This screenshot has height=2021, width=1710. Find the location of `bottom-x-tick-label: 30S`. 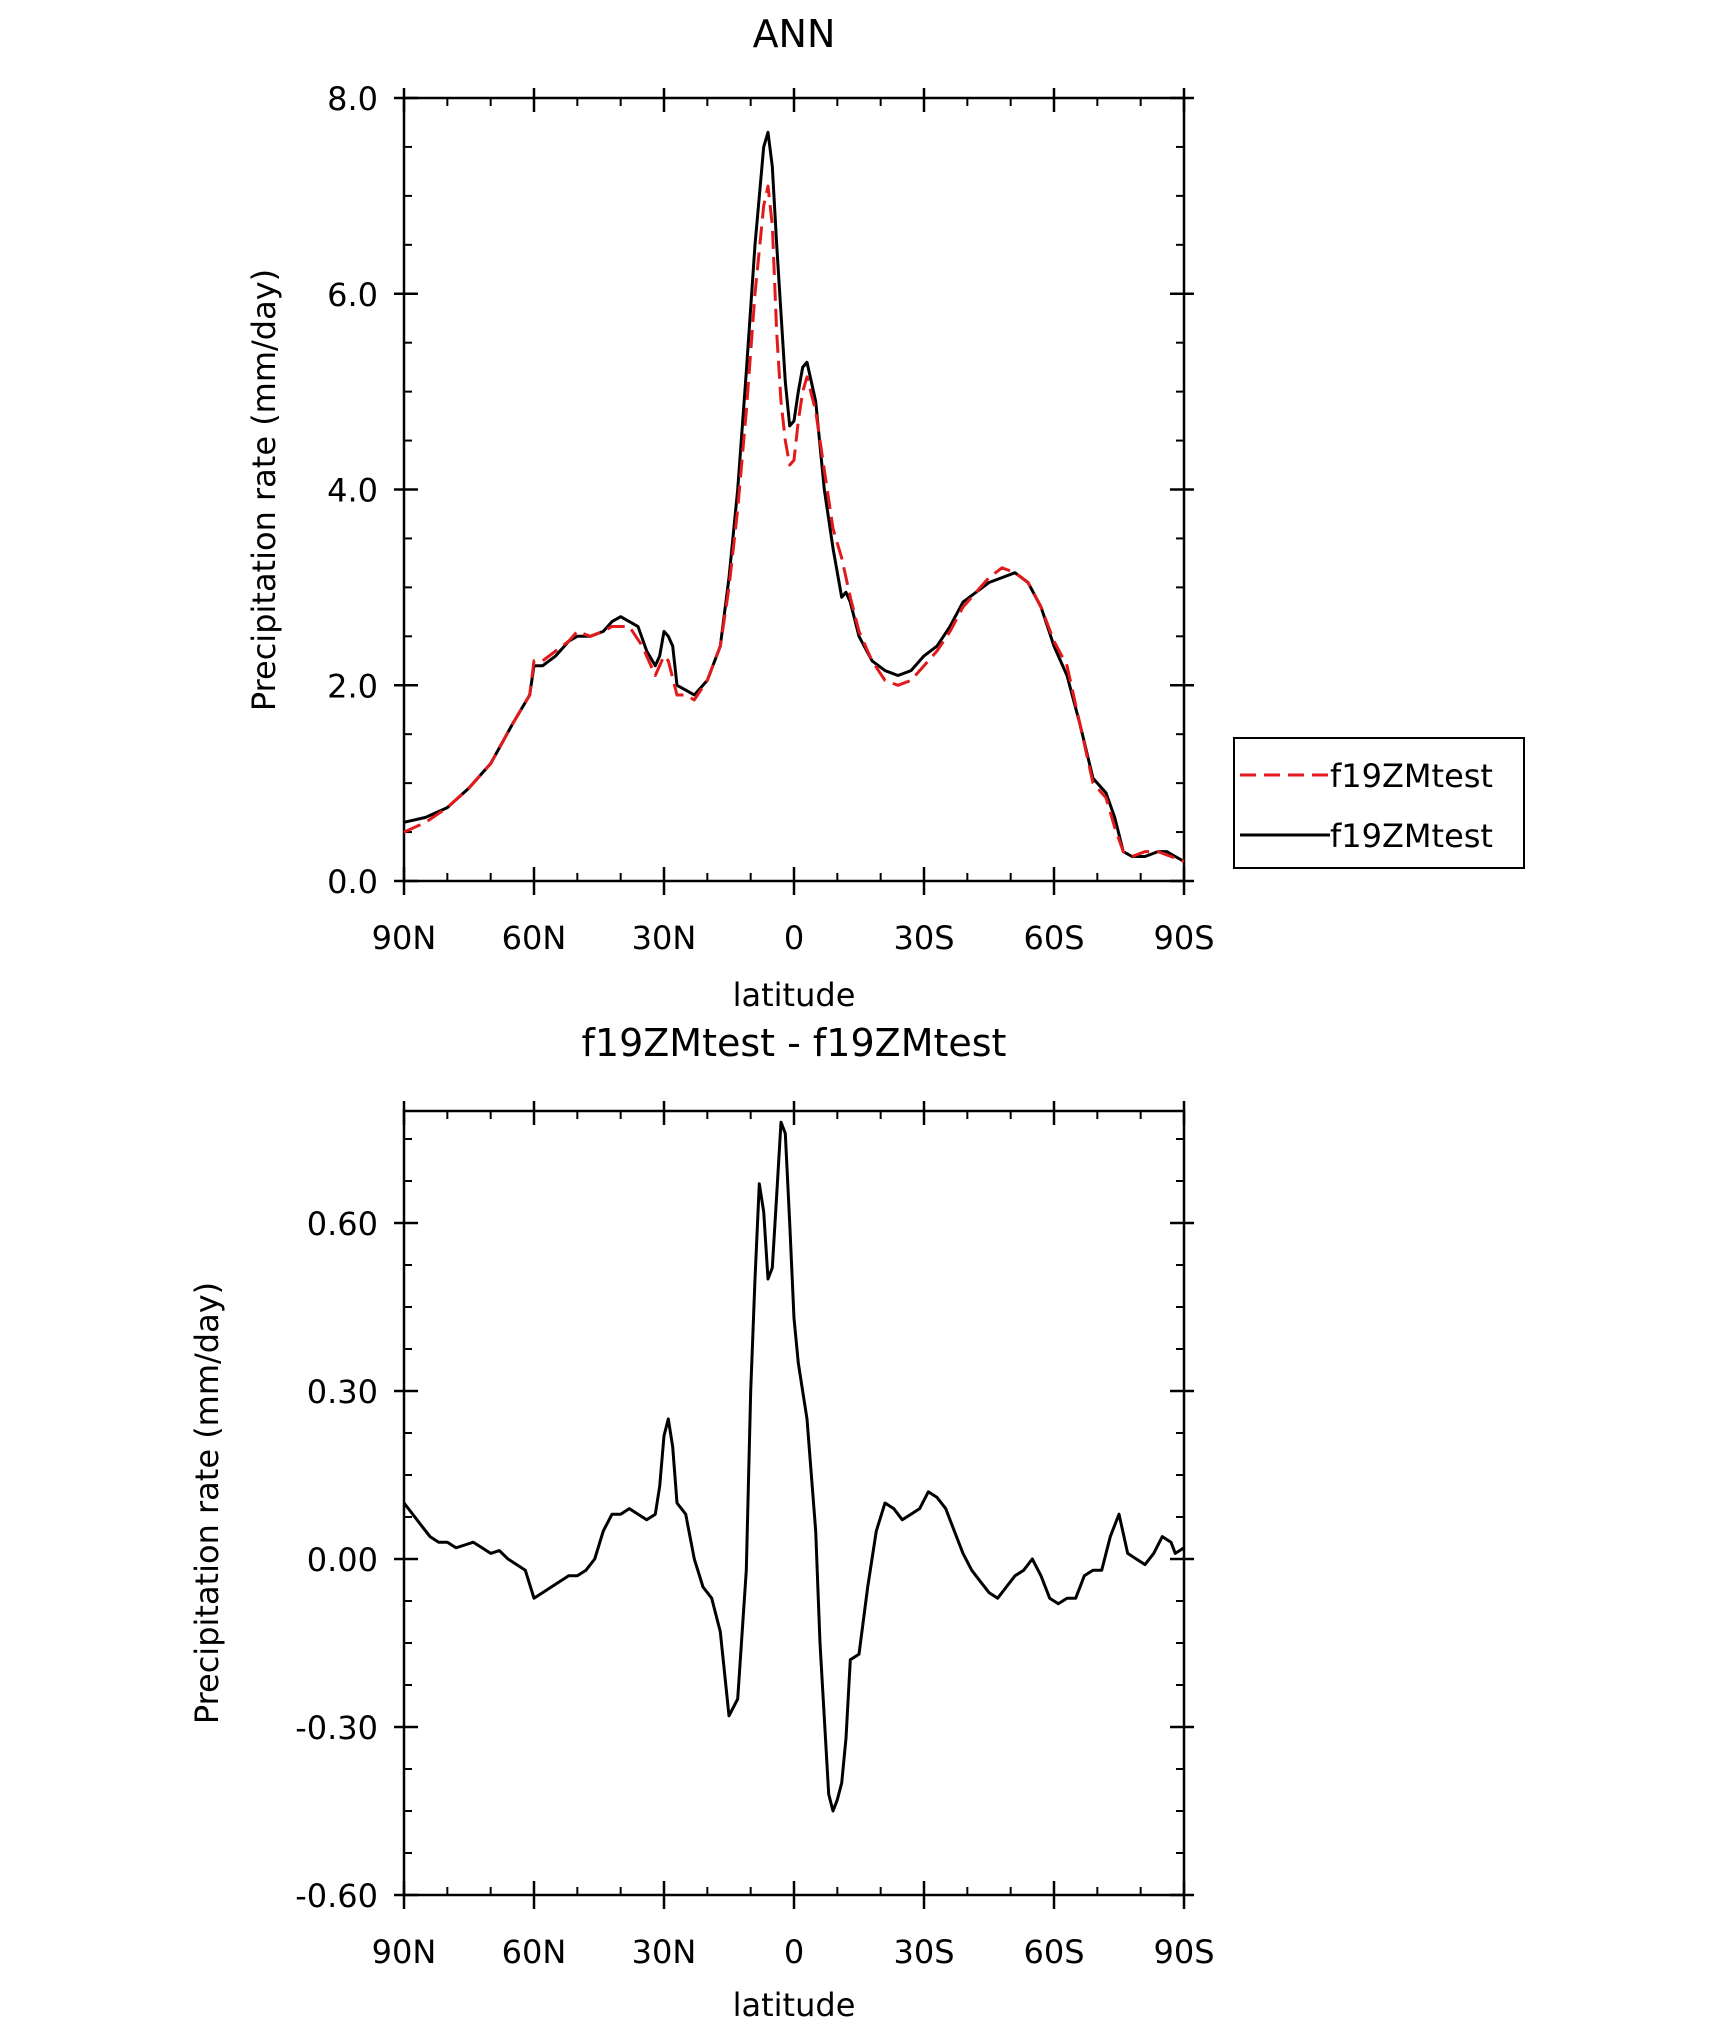

bottom-x-tick-label: 30S is located at coordinates (923, 1952).